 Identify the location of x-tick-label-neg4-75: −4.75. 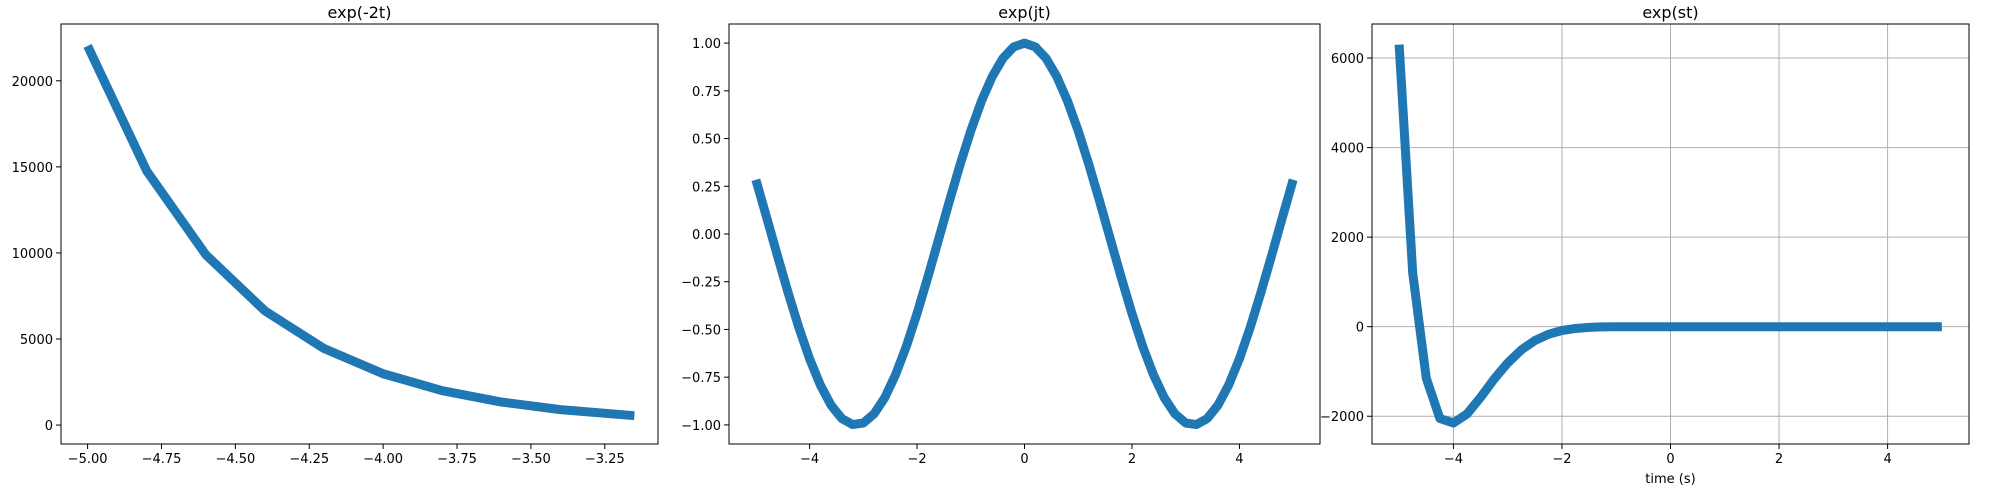
(162, 459).